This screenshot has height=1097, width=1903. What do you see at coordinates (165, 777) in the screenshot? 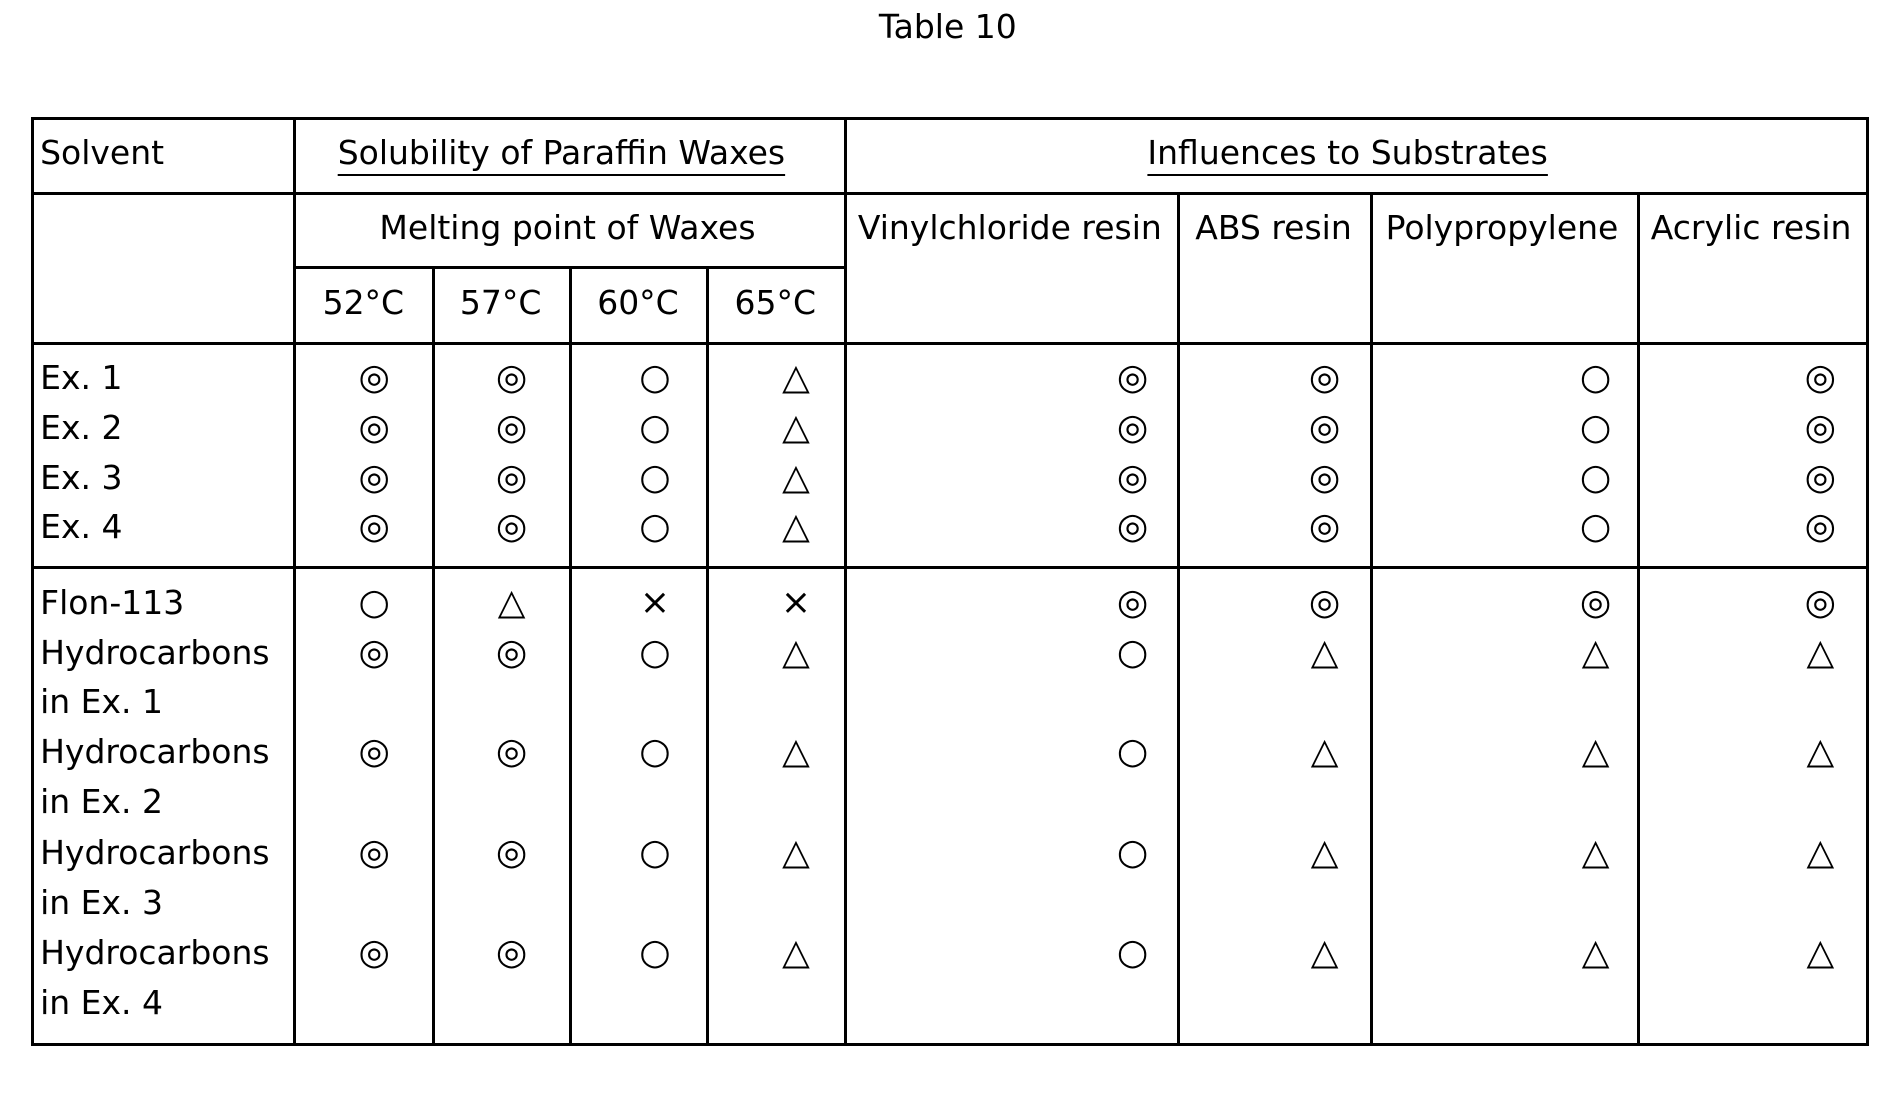
I see `row-label: Hydrocarbons in Ex. 2` at bounding box center [165, 777].